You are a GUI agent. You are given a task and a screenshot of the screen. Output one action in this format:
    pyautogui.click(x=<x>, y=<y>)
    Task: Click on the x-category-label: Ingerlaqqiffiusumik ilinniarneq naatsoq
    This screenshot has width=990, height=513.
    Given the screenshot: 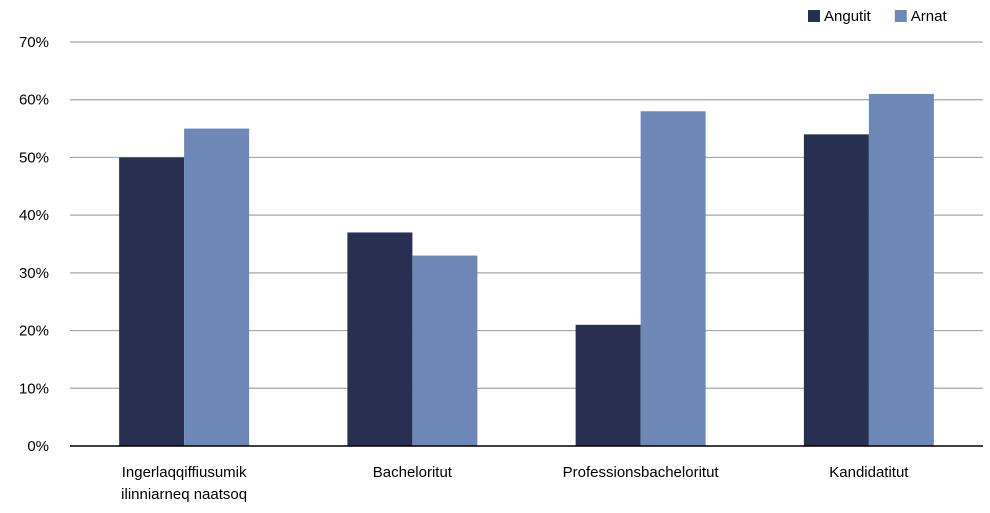 What is the action you would take?
    pyautogui.click(x=184, y=483)
    